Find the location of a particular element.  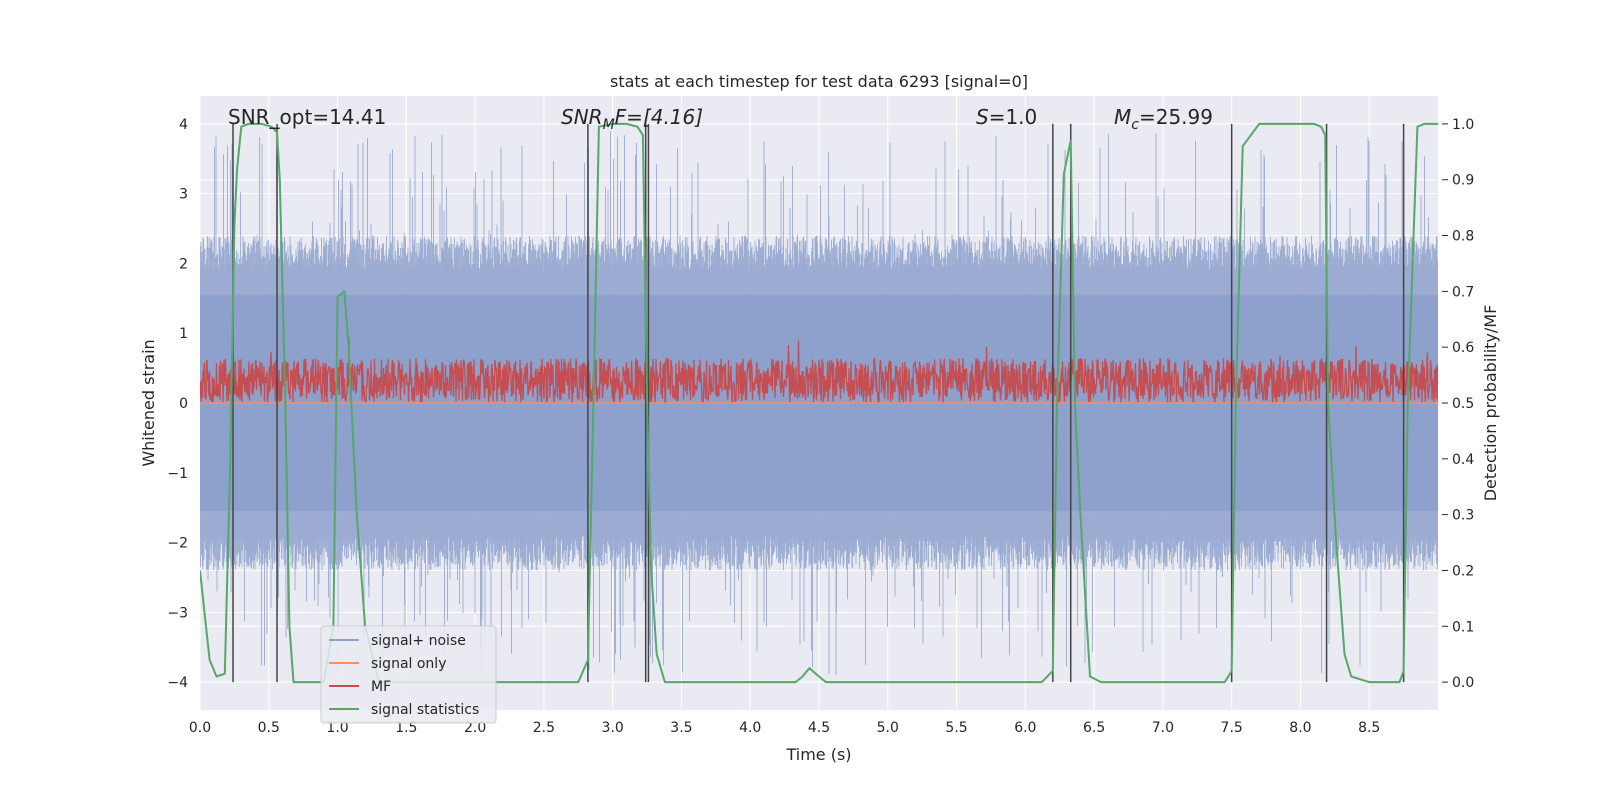

mc-sub: c is located at coordinates (1135, 125).